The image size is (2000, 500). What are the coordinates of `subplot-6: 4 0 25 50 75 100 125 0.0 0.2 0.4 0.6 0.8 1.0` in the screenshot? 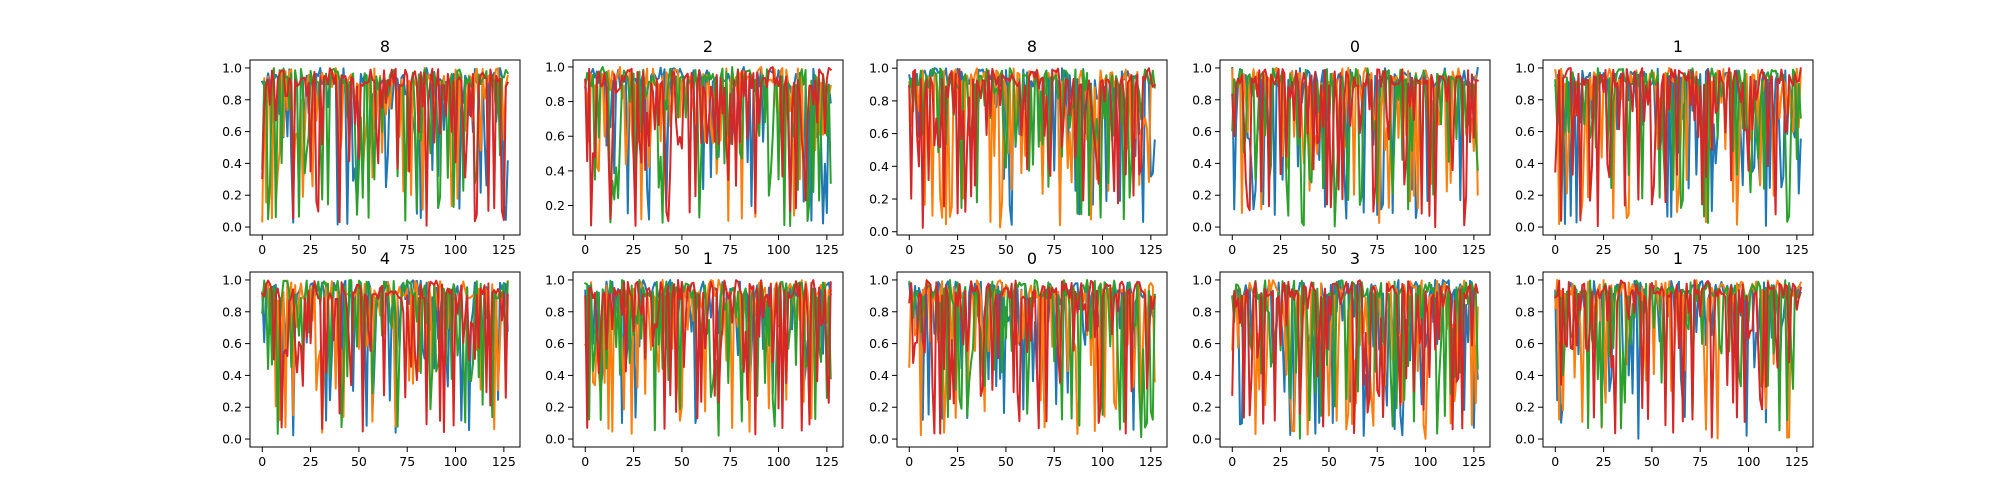 It's located at (371, 359).